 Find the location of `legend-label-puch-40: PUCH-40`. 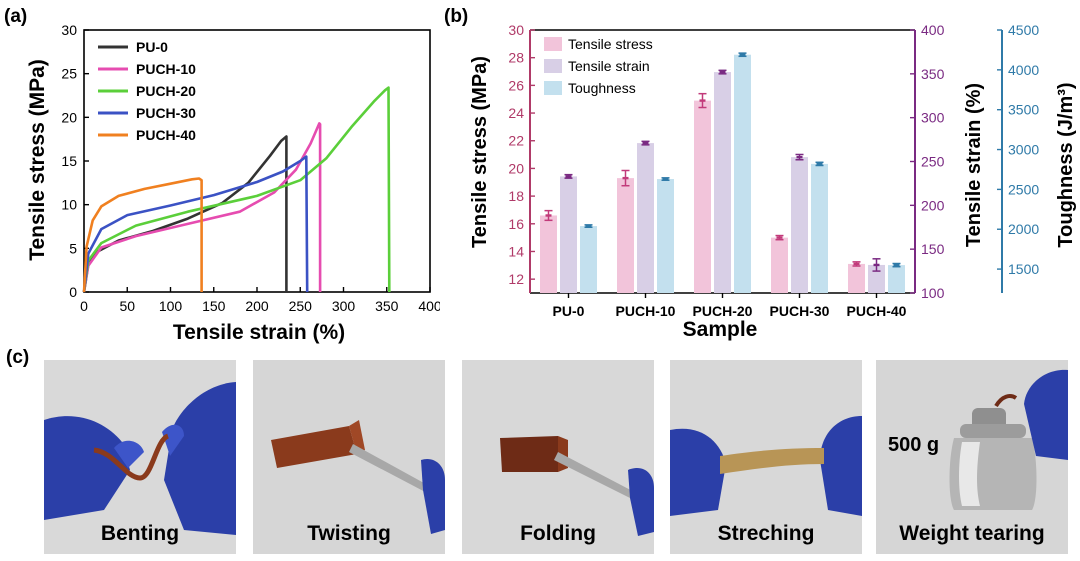

legend-label-puch-40: PUCH-40 is located at coordinates (166, 135).